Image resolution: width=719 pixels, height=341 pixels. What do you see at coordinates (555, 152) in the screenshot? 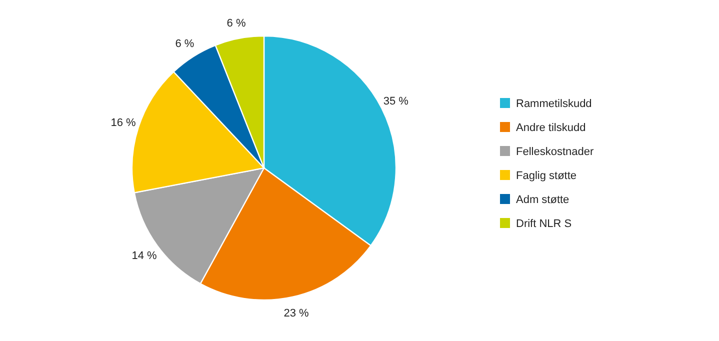
I see `legend-label: Felleskostnader` at bounding box center [555, 152].